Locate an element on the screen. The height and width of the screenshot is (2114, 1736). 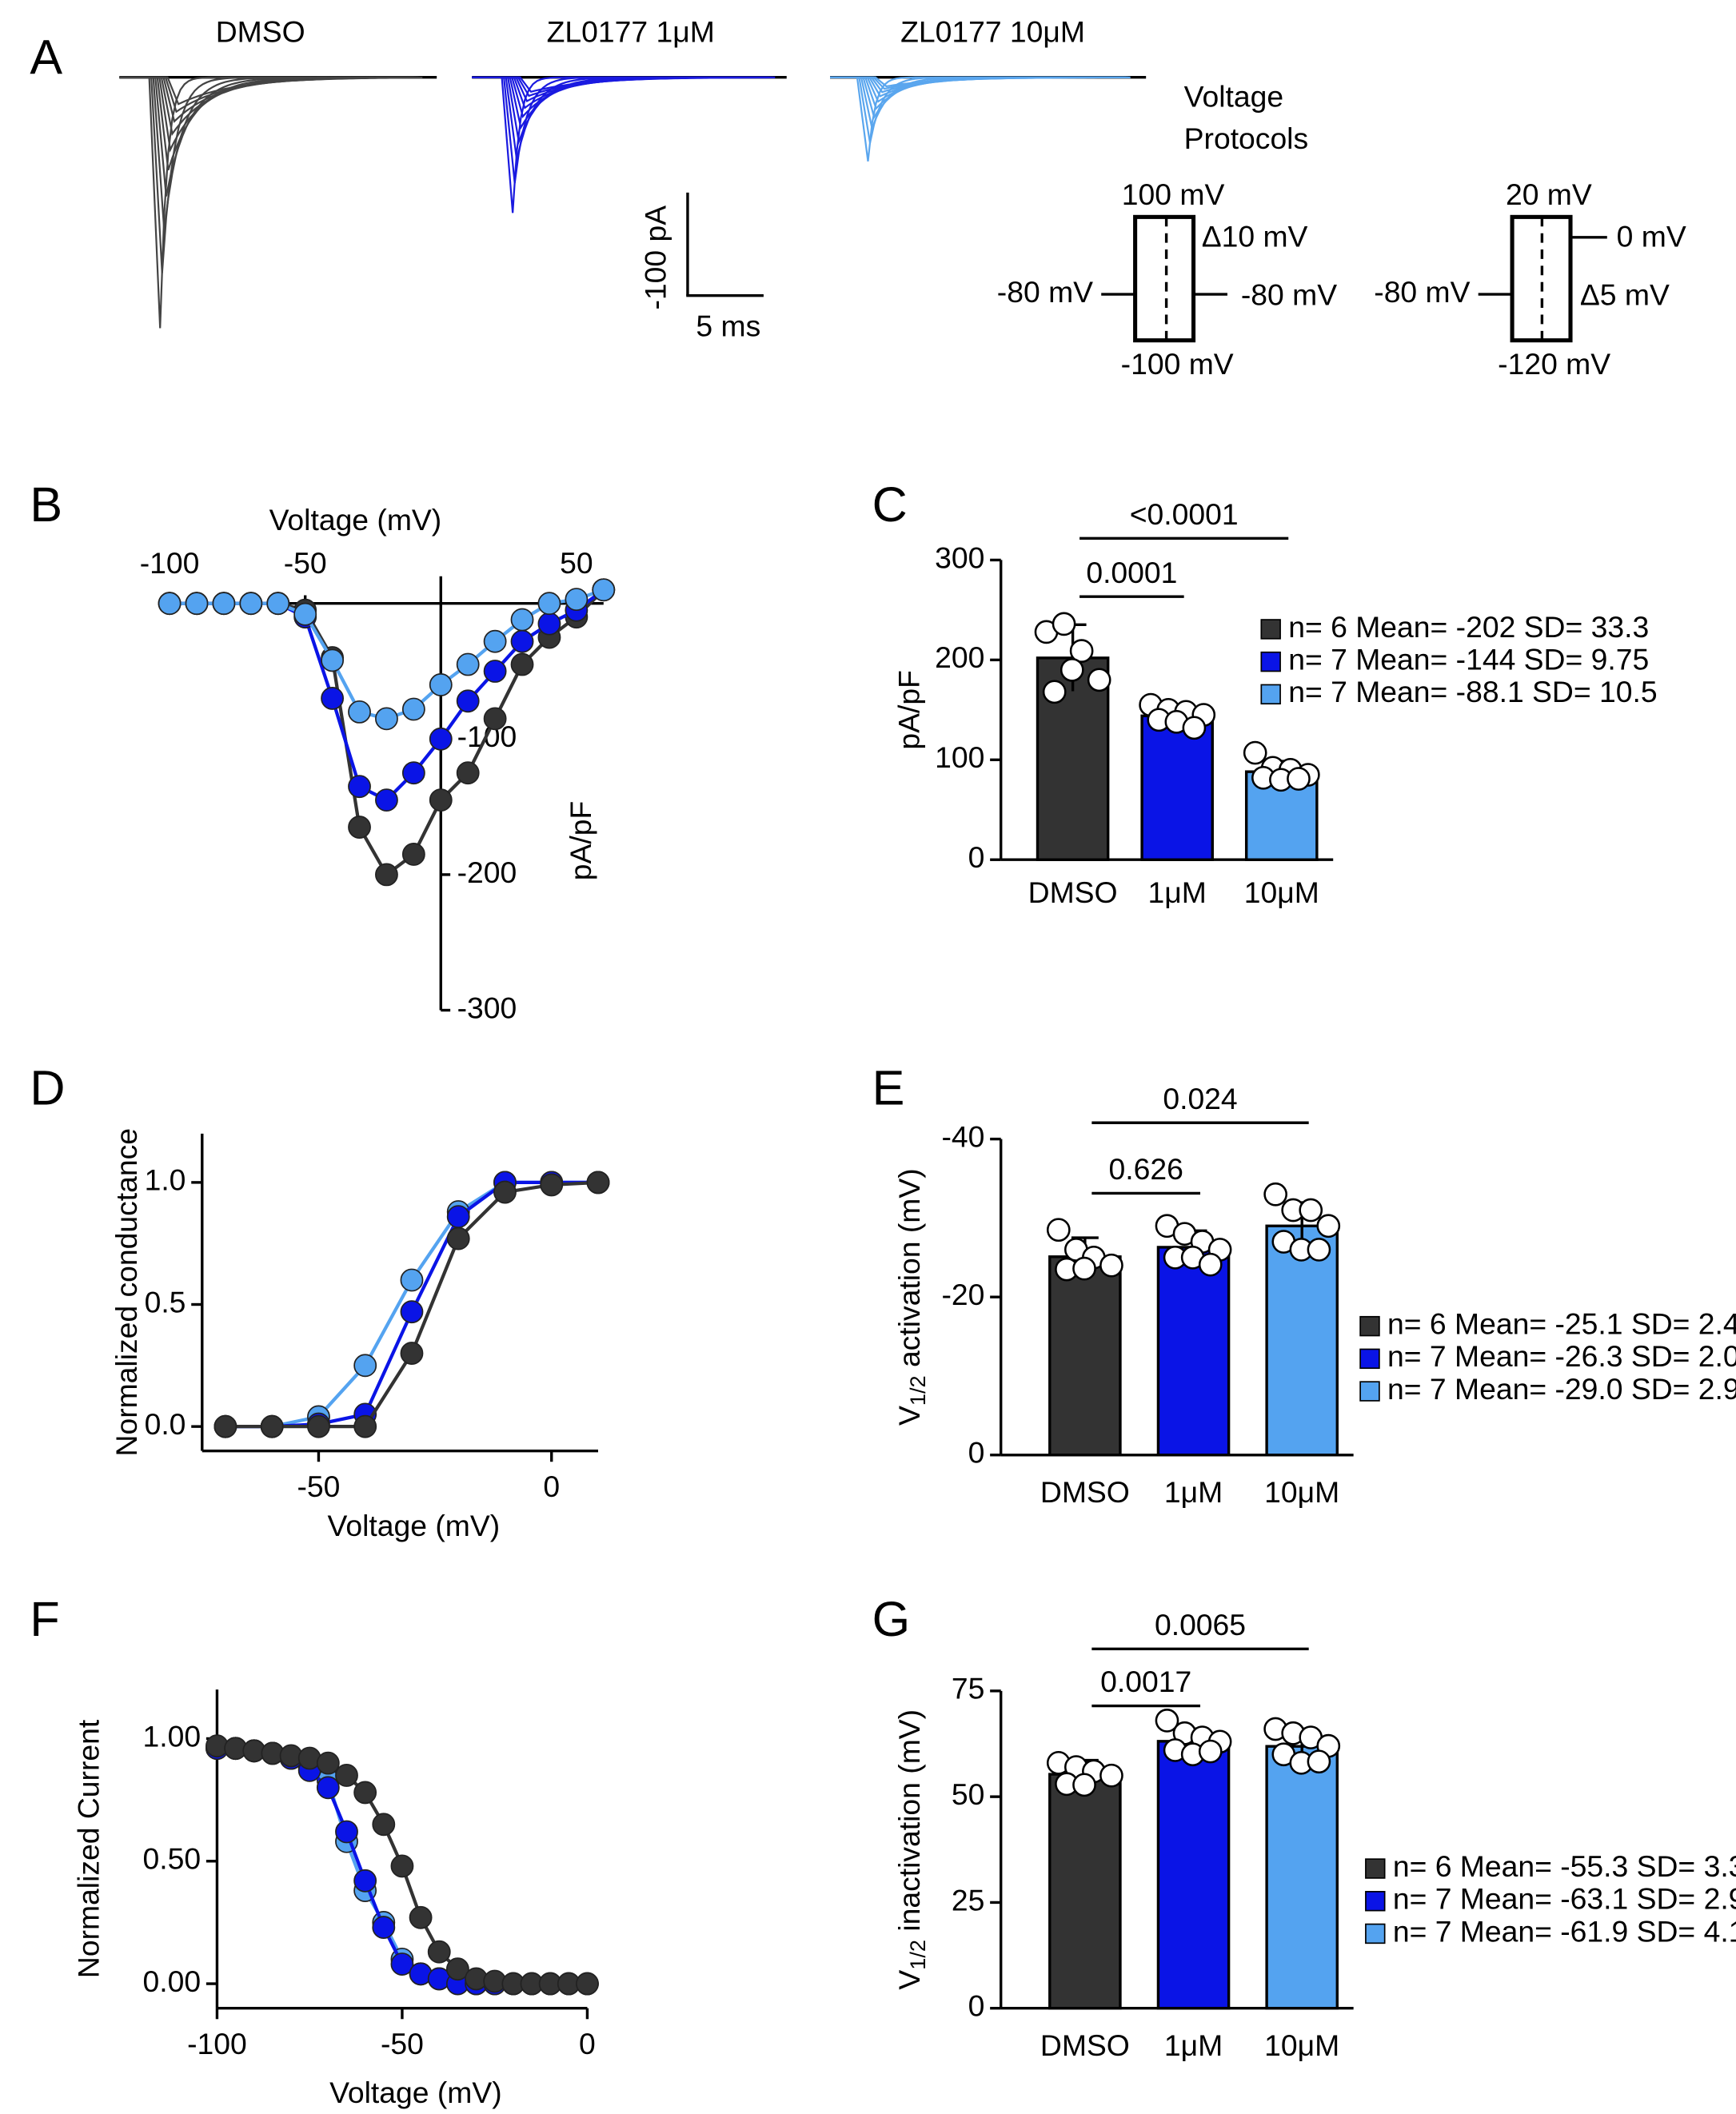
y-tick-label: 1.0 is located at coordinates (165, 1180).